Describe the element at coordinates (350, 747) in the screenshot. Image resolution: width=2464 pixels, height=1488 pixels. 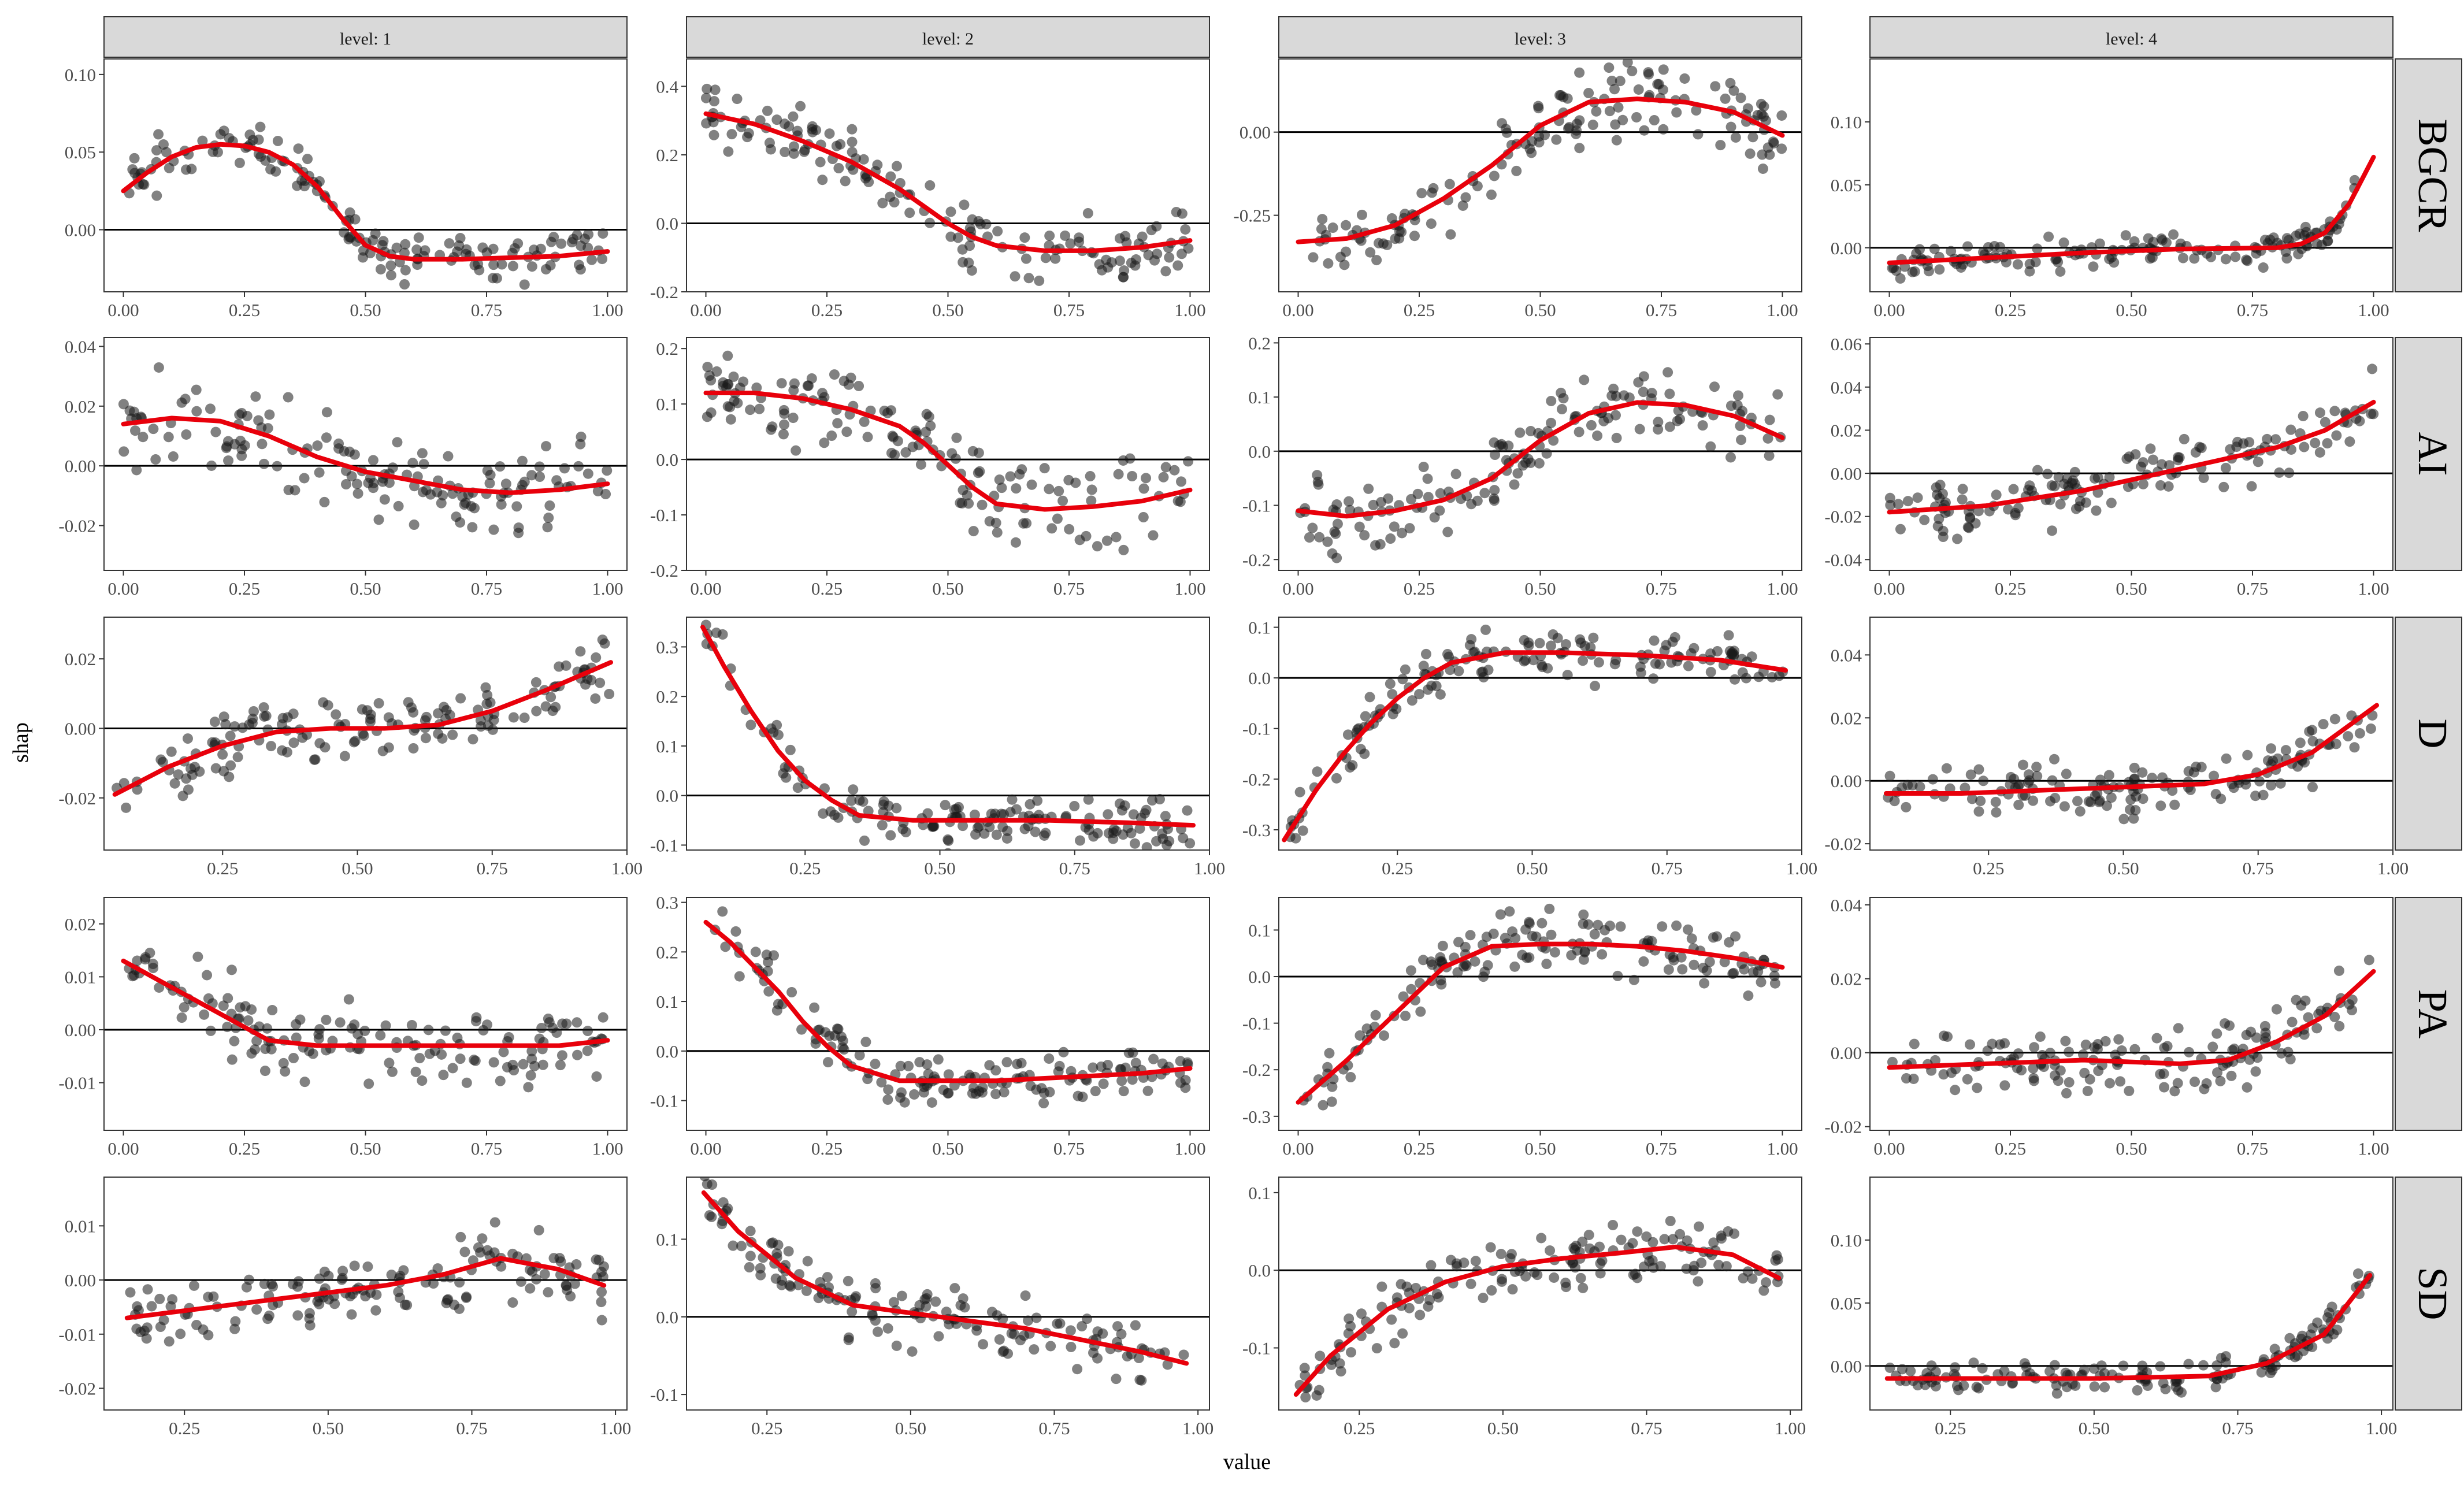
I see `panel-d-level-1: -0.020.000.020.25 0.50 0.75 1.00` at that location.